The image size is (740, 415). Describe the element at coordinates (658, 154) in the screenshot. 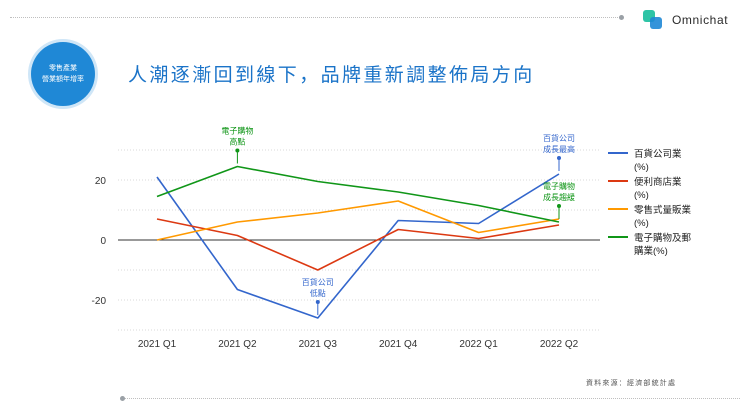

I see `legend-label: 百貨公司業` at that location.